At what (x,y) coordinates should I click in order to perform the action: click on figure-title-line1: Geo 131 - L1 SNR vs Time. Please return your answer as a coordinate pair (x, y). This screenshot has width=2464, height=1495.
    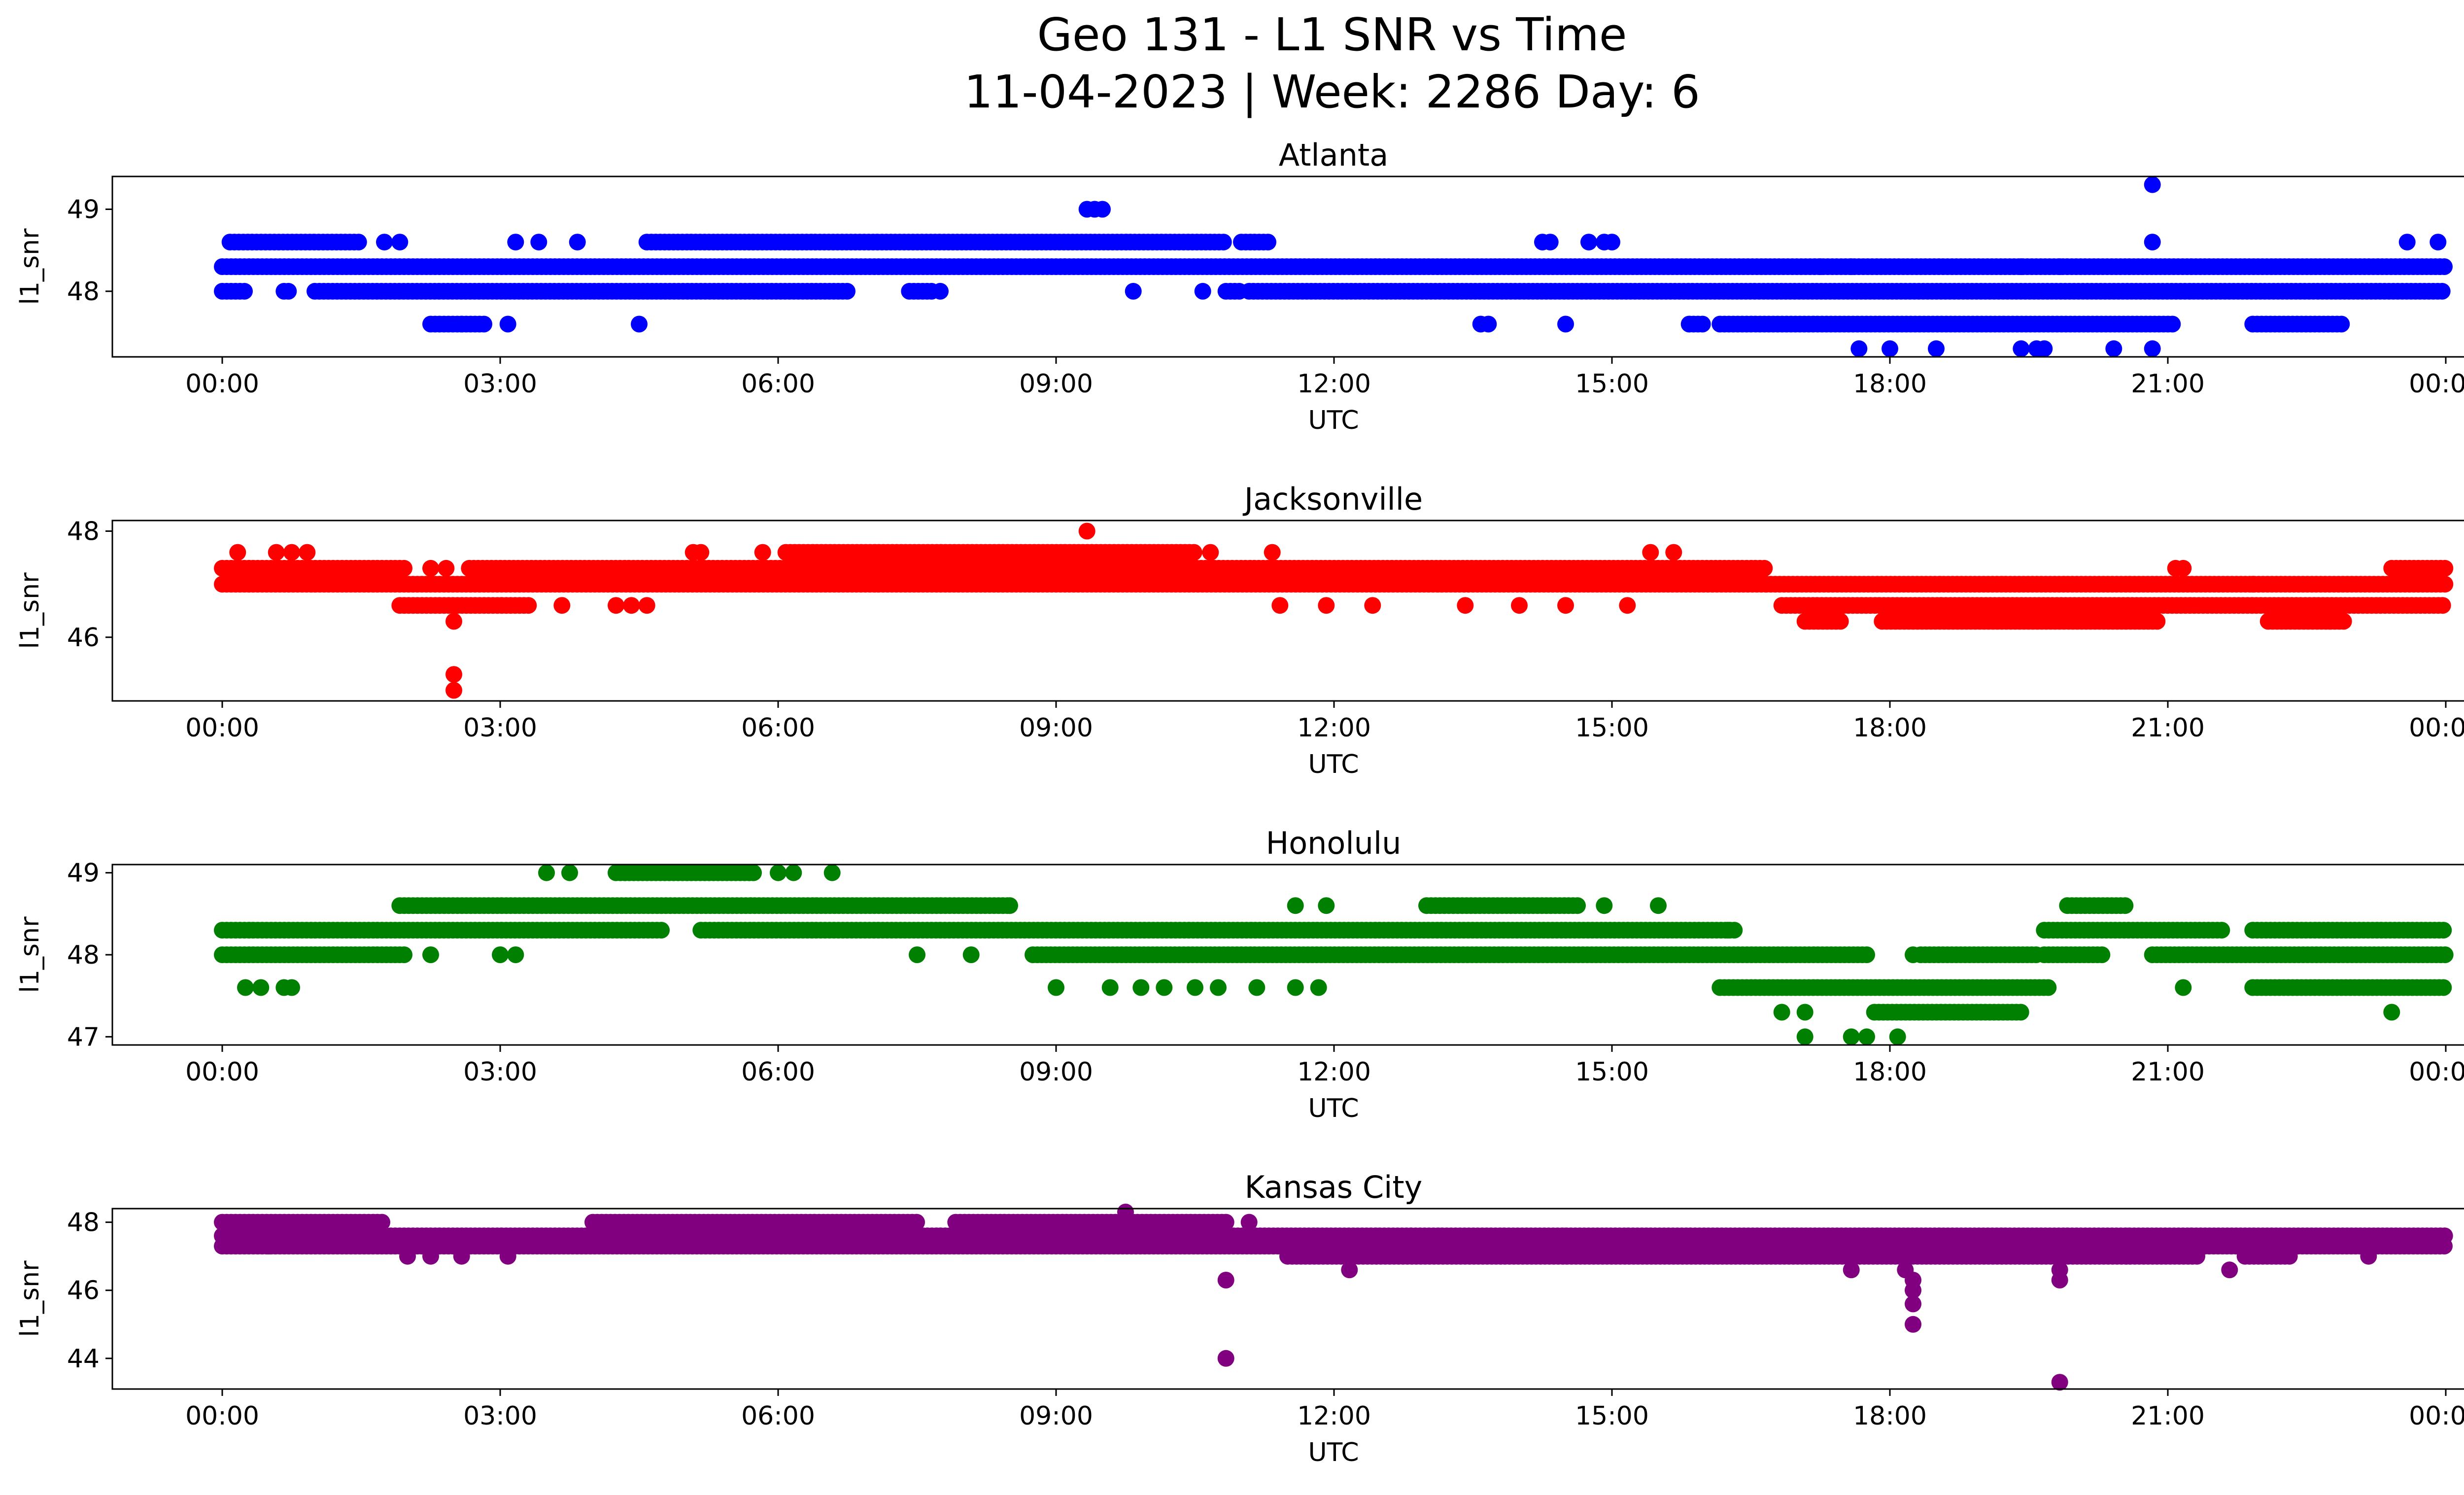
    Looking at the image, I should click on (1332, 34).